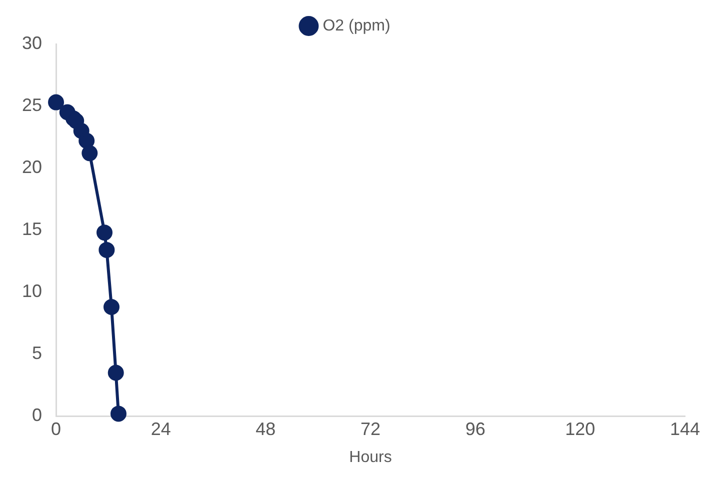  What do you see at coordinates (32, 105) in the screenshot?
I see `y-tick-label: 25` at bounding box center [32, 105].